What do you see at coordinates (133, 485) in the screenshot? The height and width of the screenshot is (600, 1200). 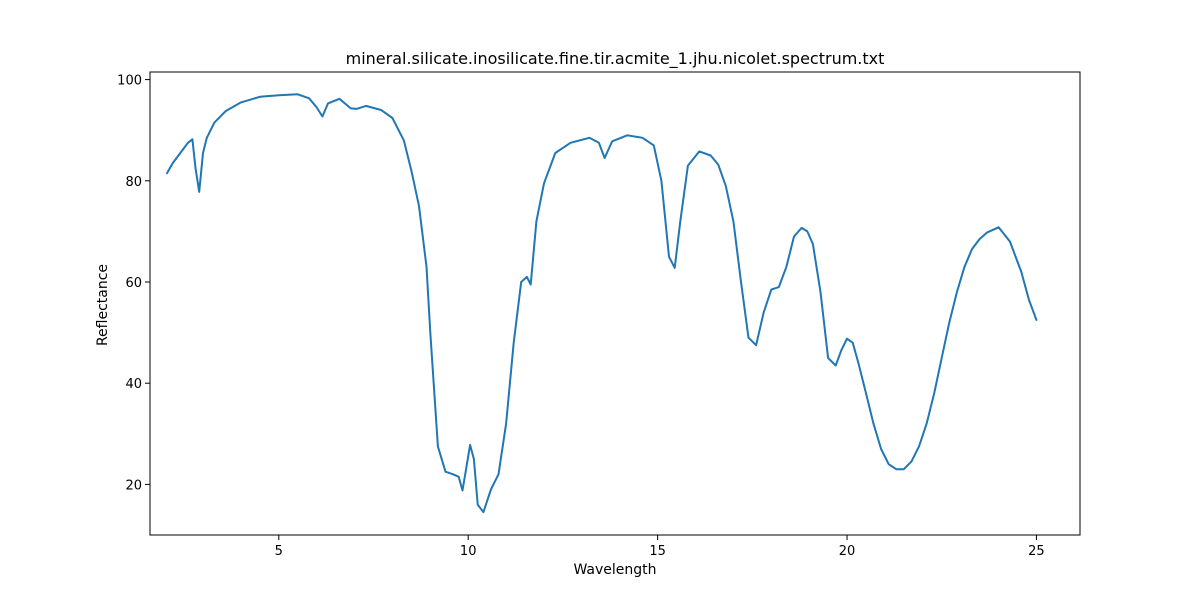 I see `y-tick-label: 20` at bounding box center [133, 485].